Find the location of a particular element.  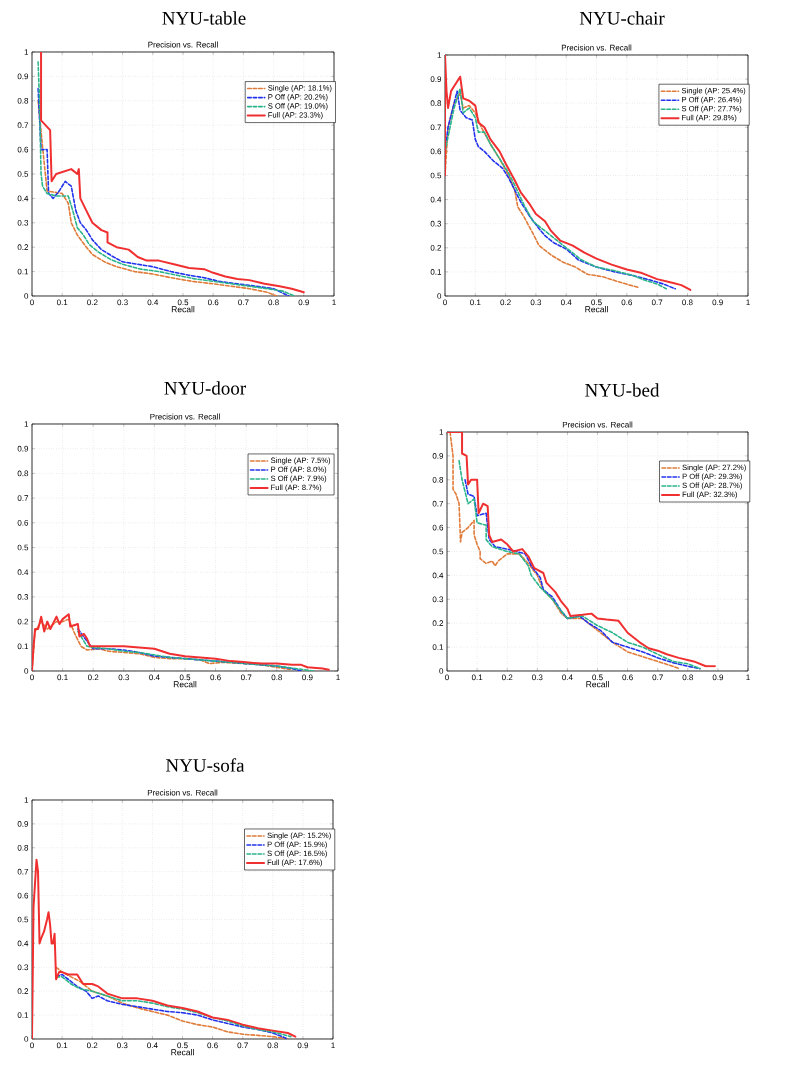

line-series is located at coordinates (164, 948).